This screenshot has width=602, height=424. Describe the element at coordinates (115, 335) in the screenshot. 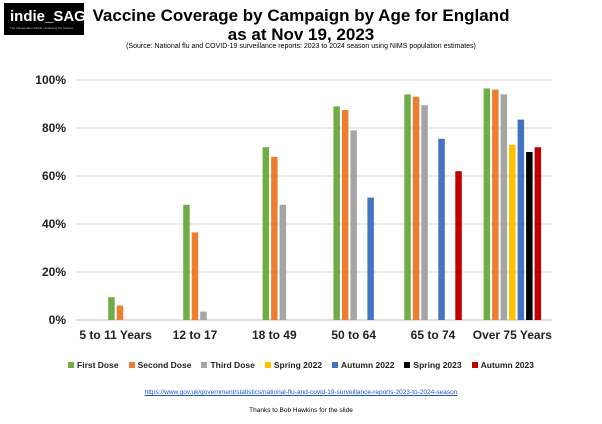

I see `x-tick-label: 5 to 11 Years` at that location.